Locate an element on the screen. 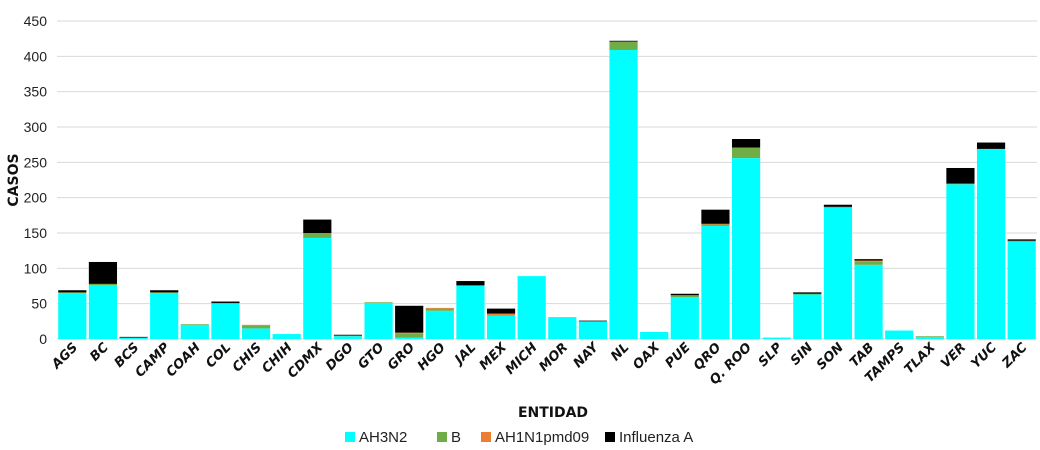 This screenshot has width=1040, height=450. x-tick-label: JAL is located at coordinates (464, 354).